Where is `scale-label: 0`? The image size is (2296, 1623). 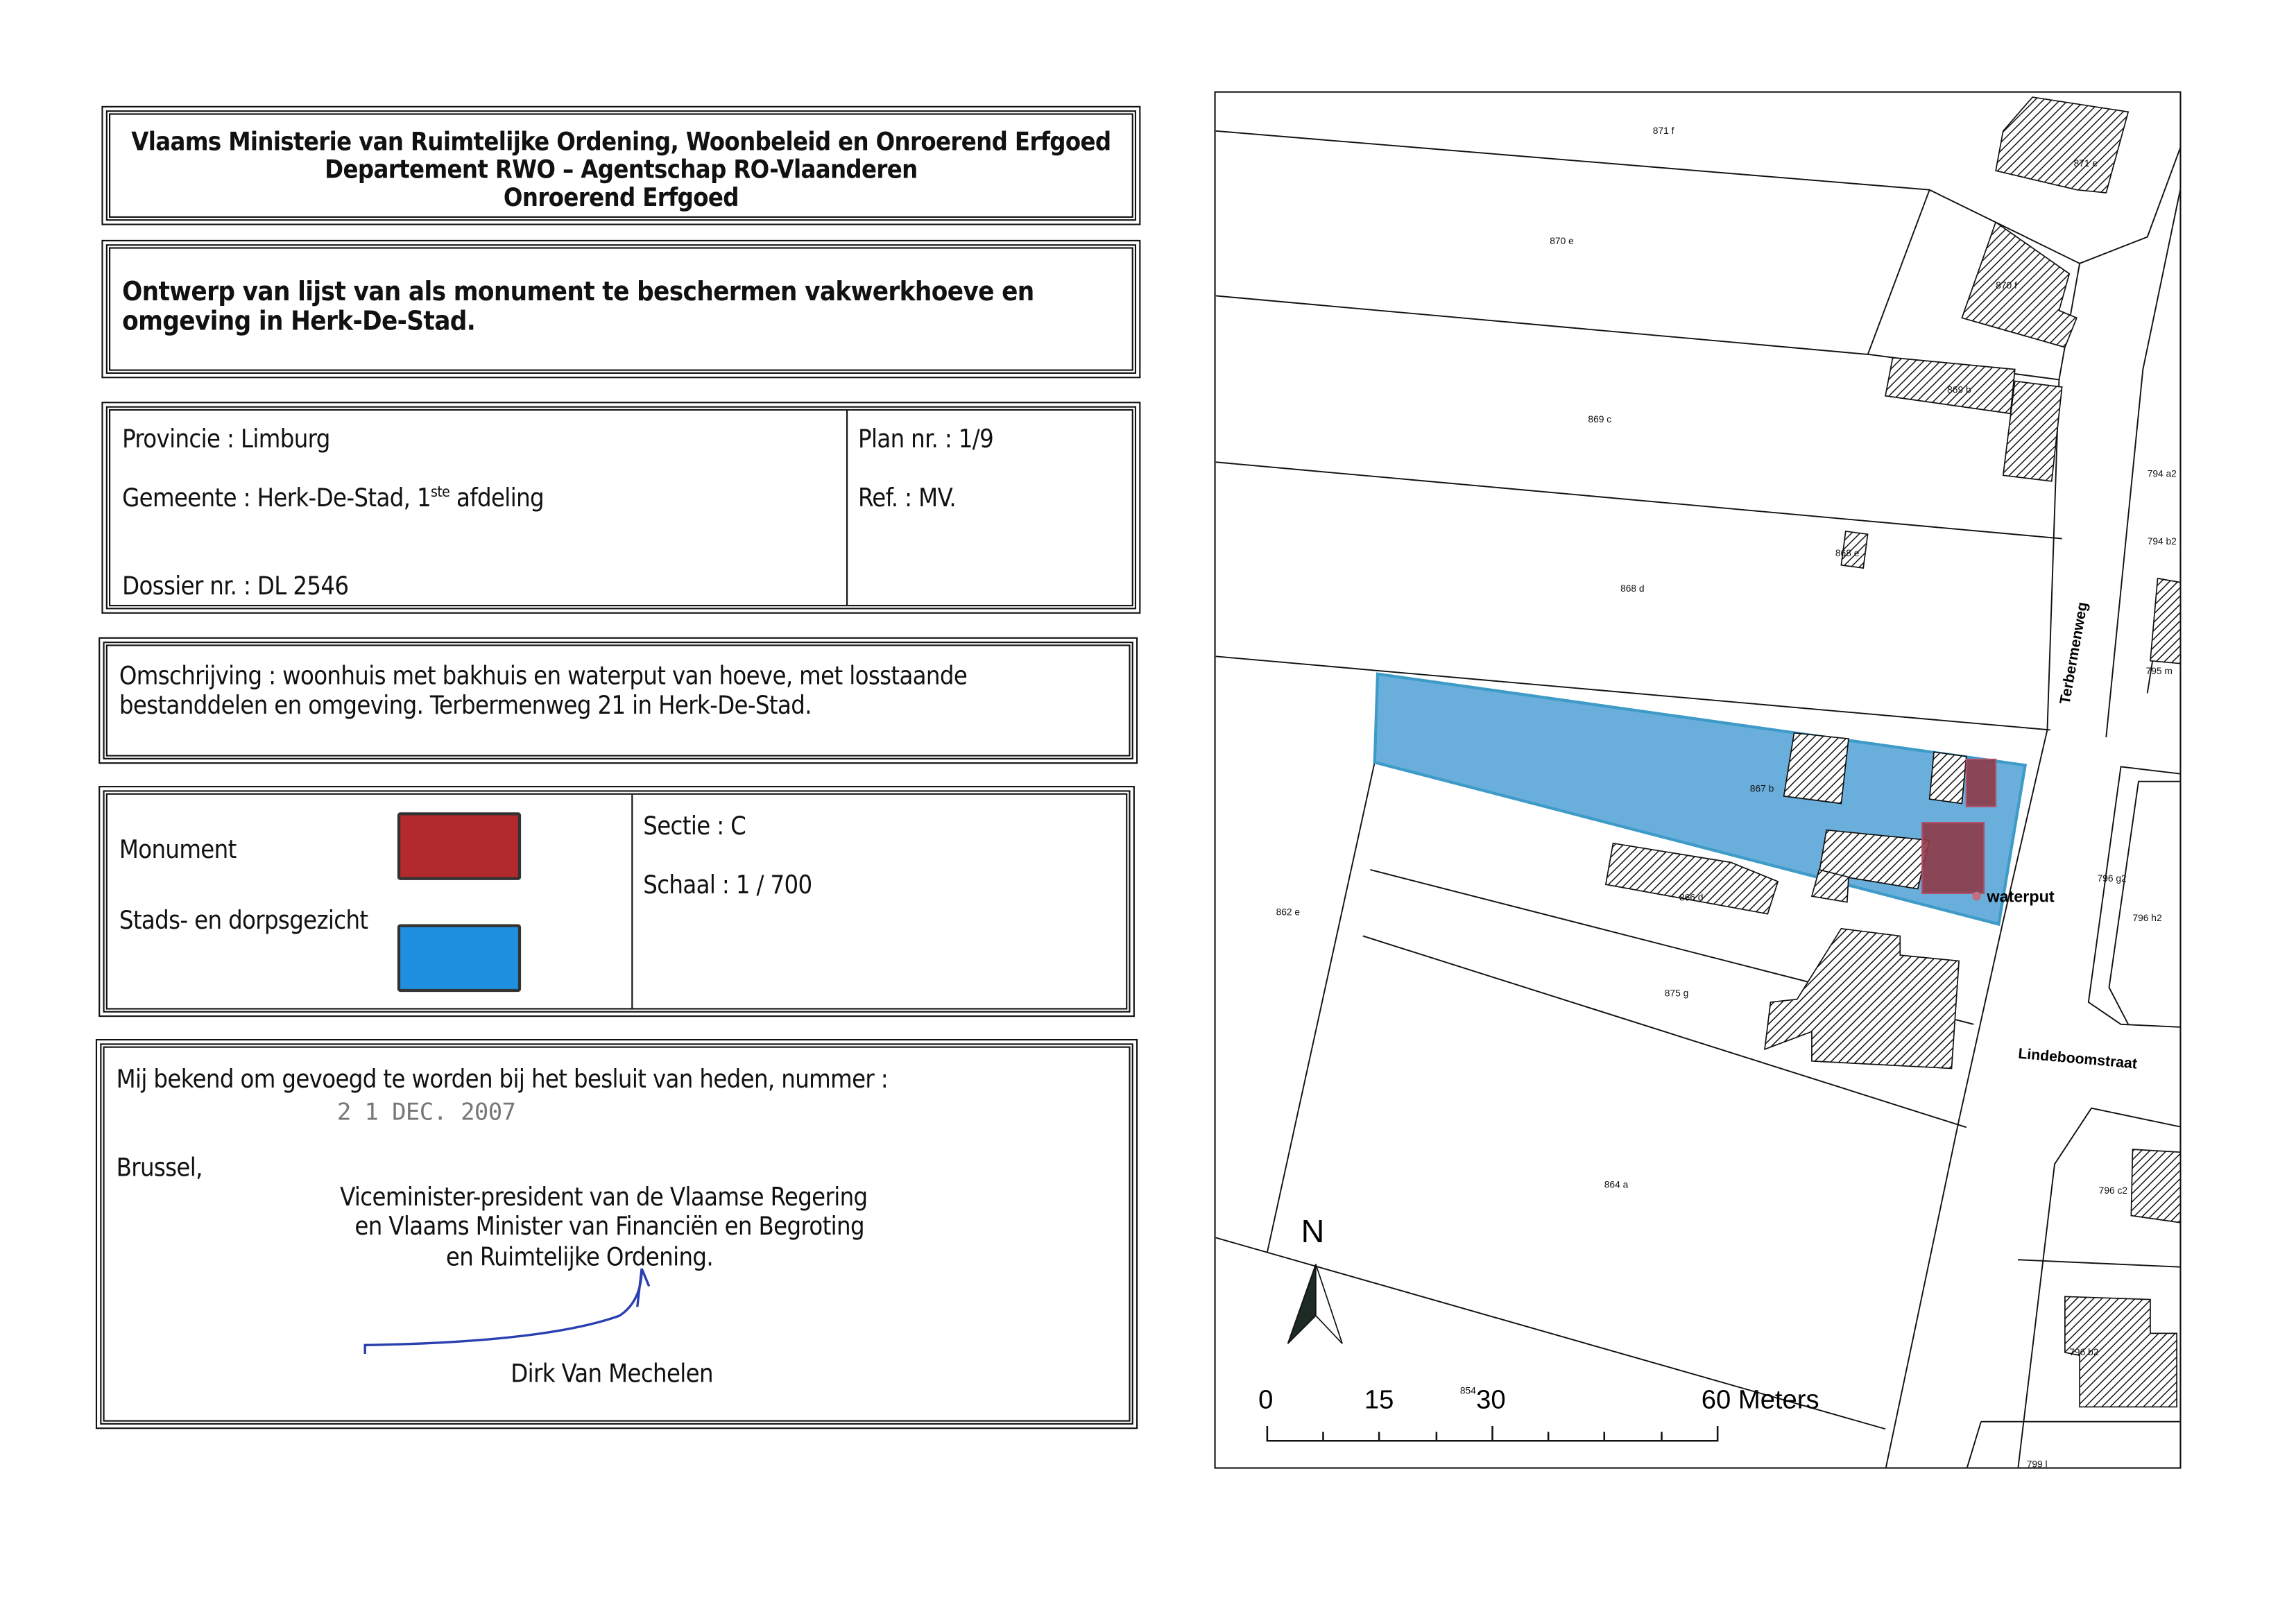
scale-label: 0 is located at coordinates (1265, 1400).